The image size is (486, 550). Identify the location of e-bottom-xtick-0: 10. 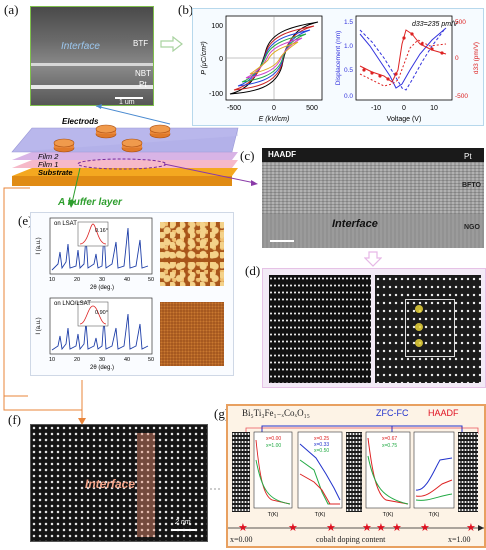
(52, 360).